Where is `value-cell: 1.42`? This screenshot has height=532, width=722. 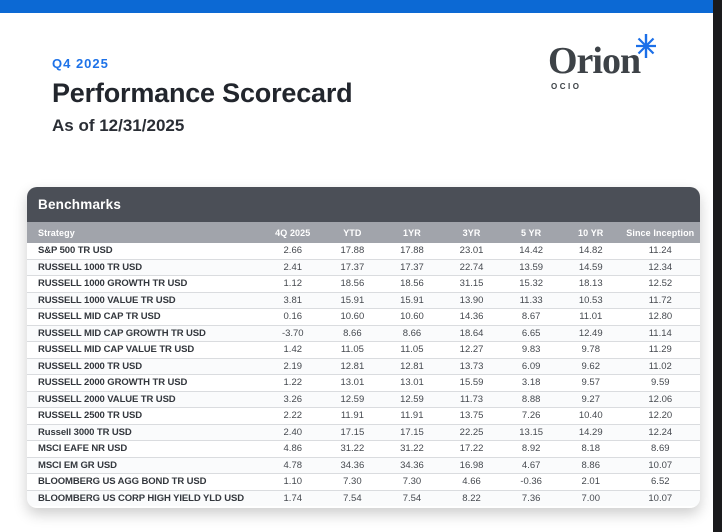
value-cell: 1.42 is located at coordinates (292, 350).